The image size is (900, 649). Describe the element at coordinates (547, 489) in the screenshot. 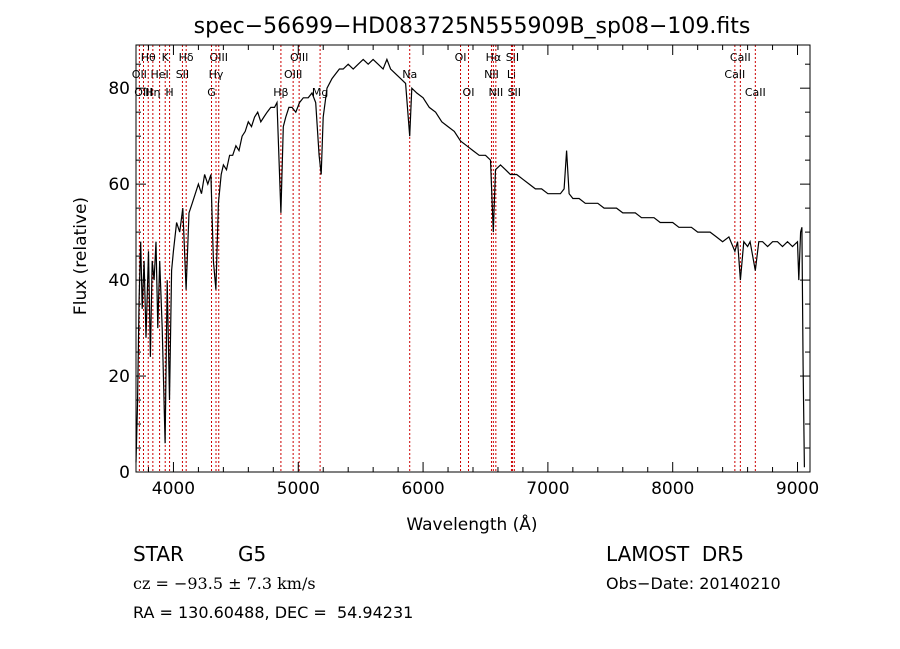

I see `x-tick-label: 7000` at that location.